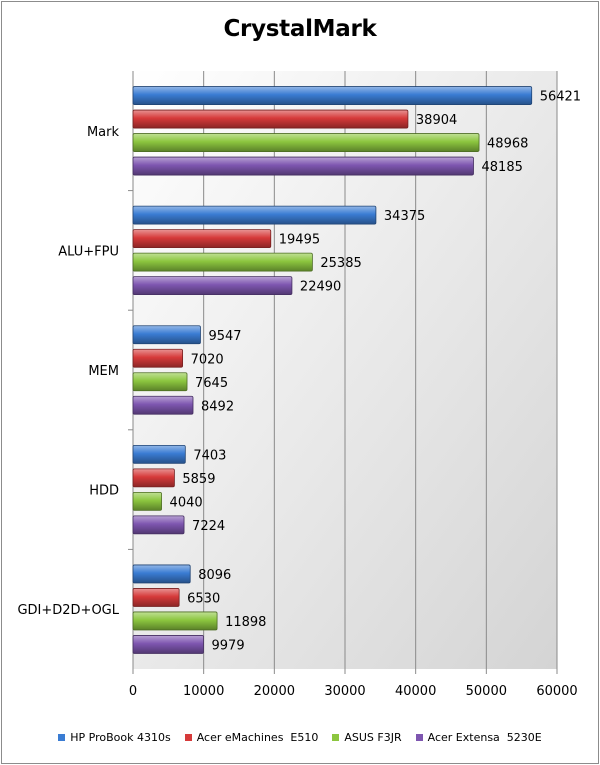 Image resolution: width=600 pixels, height=765 pixels. I want to click on legend-item-acer-extensa-5230e: Acer Extensa 5230E, so click(478, 737).